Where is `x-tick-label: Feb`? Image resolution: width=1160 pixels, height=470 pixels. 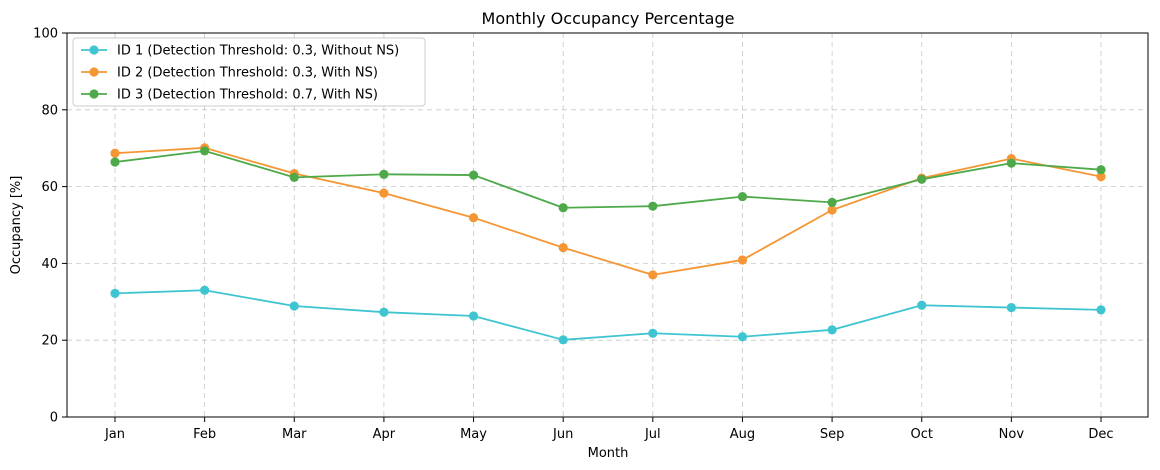
x-tick-label: Feb is located at coordinates (204, 434).